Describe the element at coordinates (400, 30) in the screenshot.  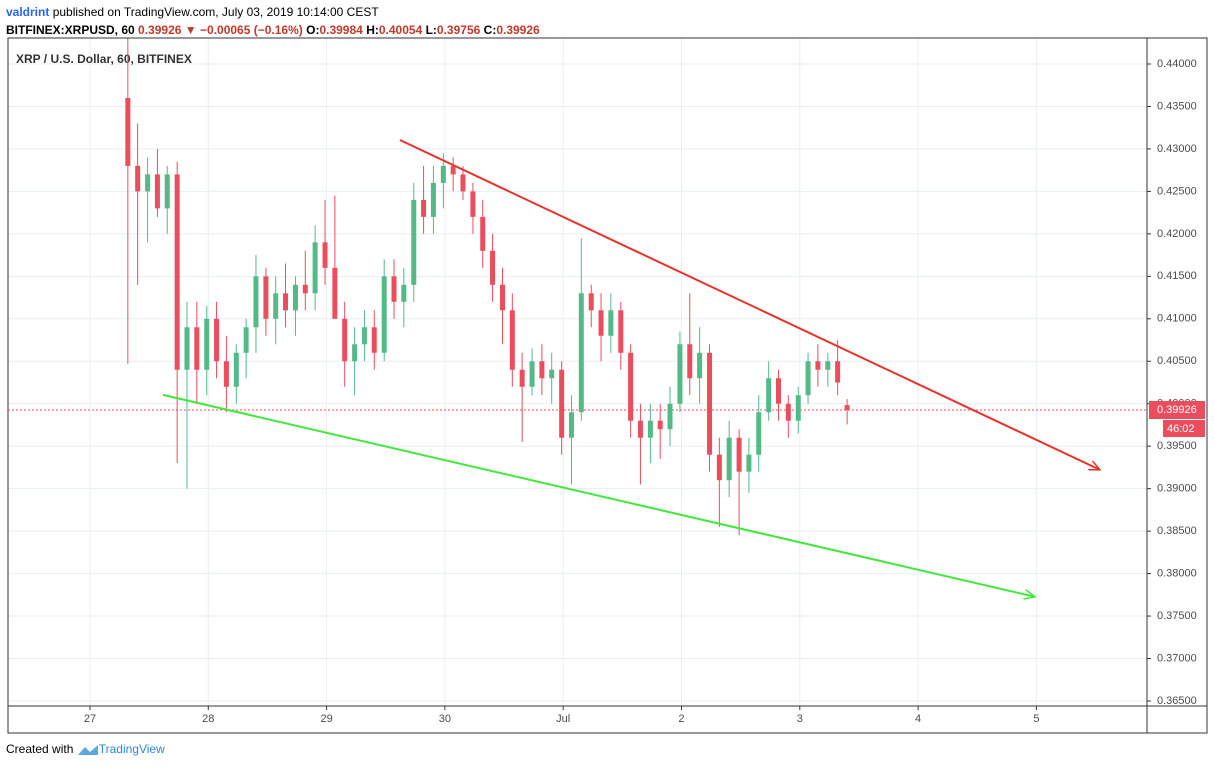
I see `h: 0.40054` at that location.